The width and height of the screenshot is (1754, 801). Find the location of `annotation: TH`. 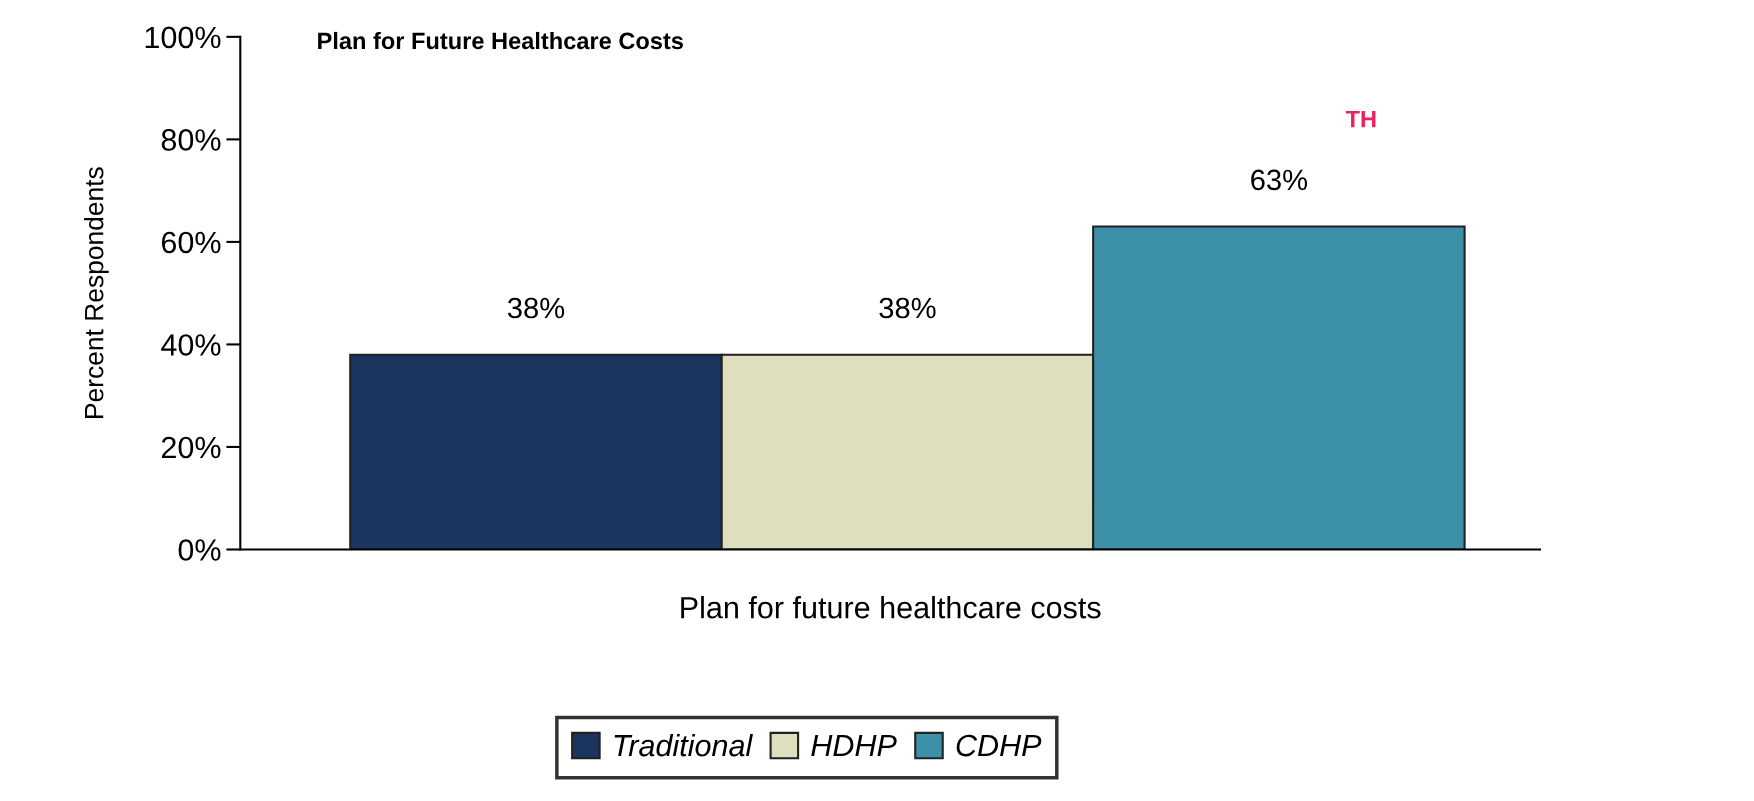

annotation: TH is located at coordinates (1360, 119).